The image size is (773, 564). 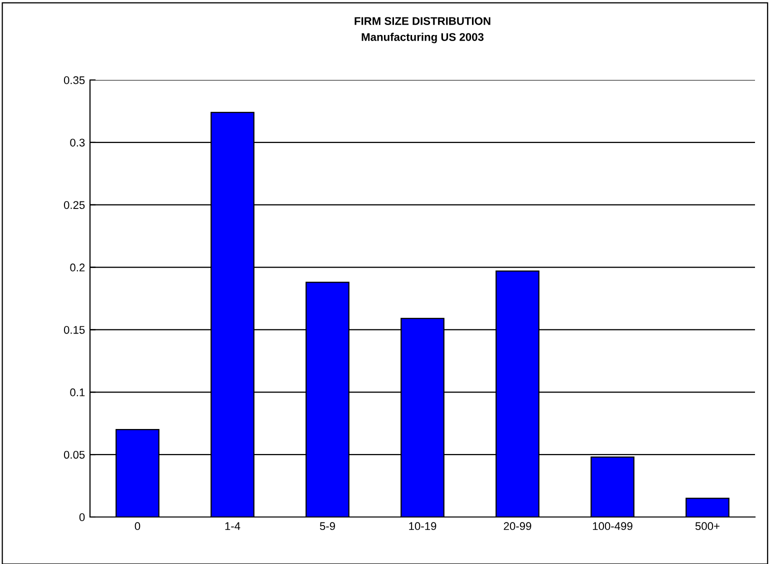 I want to click on x-tick-label: 1-4, so click(x=232, y=526).